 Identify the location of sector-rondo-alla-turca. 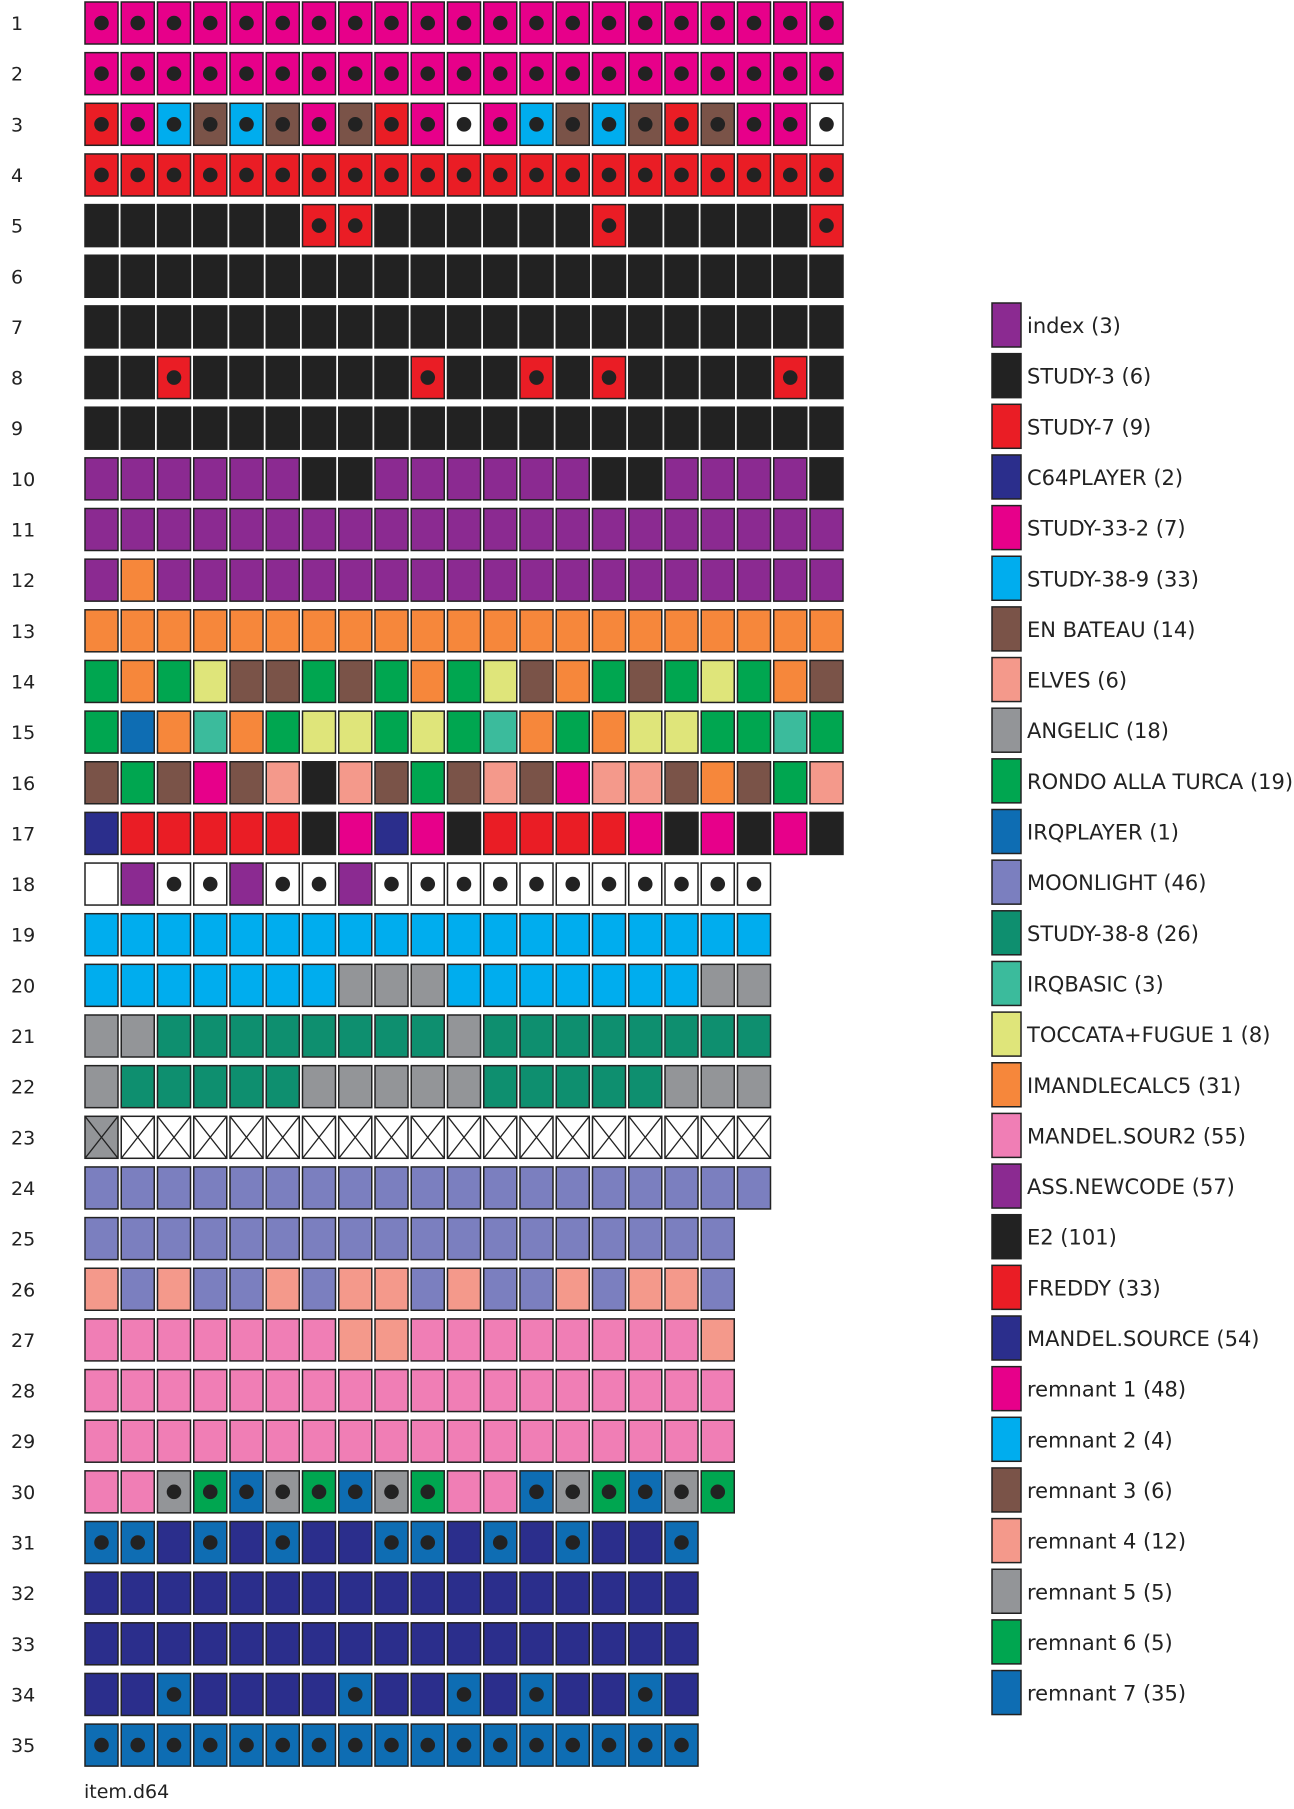
(427, 783).